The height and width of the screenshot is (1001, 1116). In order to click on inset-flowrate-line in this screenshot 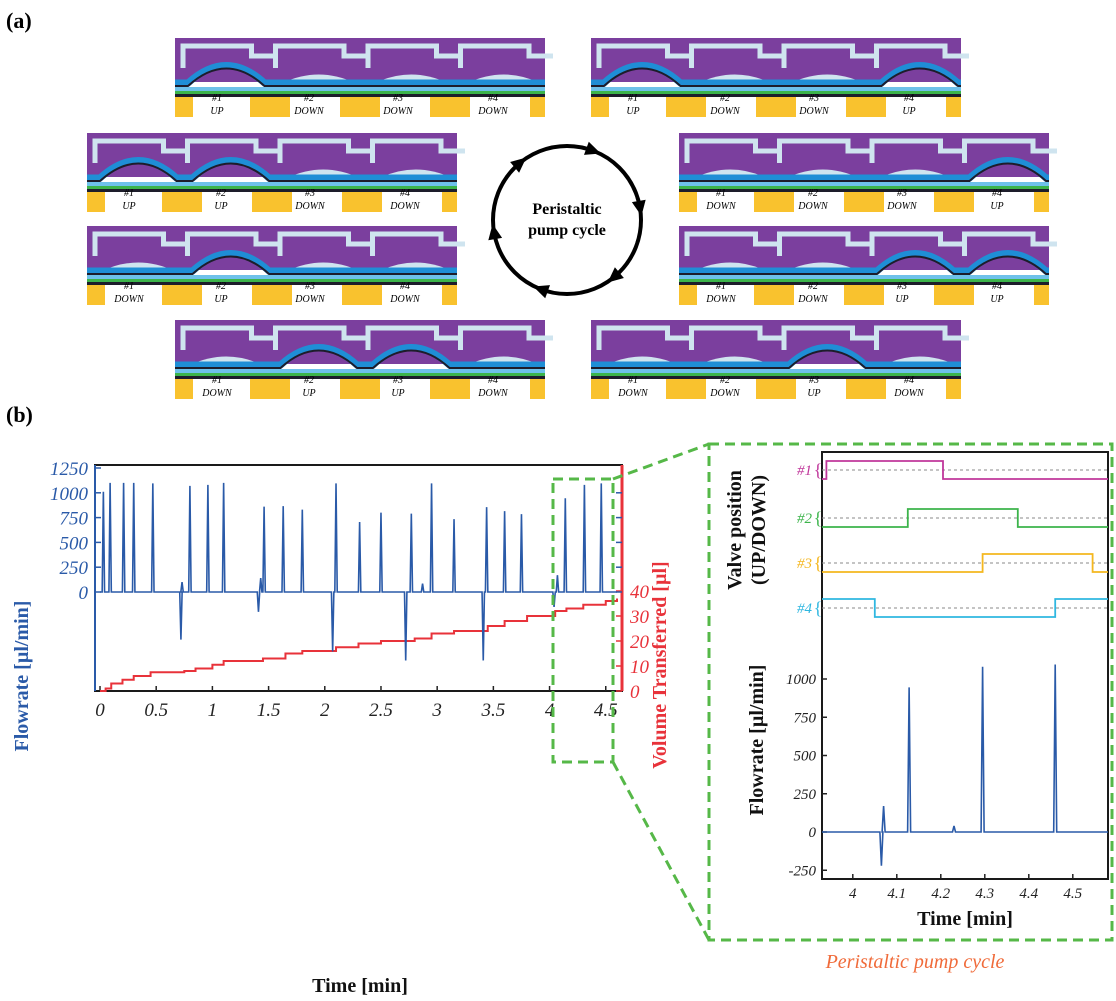, I will do `click(965, 765)`.